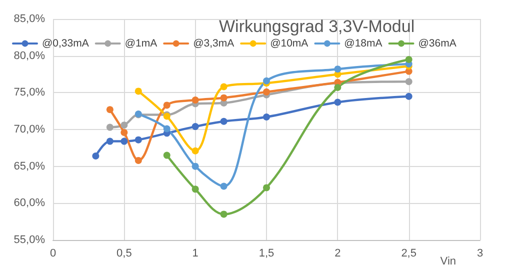  Describe the element at coordinates (195, 254) in the screenshot. I see `x-tick-label: 1` at that location.